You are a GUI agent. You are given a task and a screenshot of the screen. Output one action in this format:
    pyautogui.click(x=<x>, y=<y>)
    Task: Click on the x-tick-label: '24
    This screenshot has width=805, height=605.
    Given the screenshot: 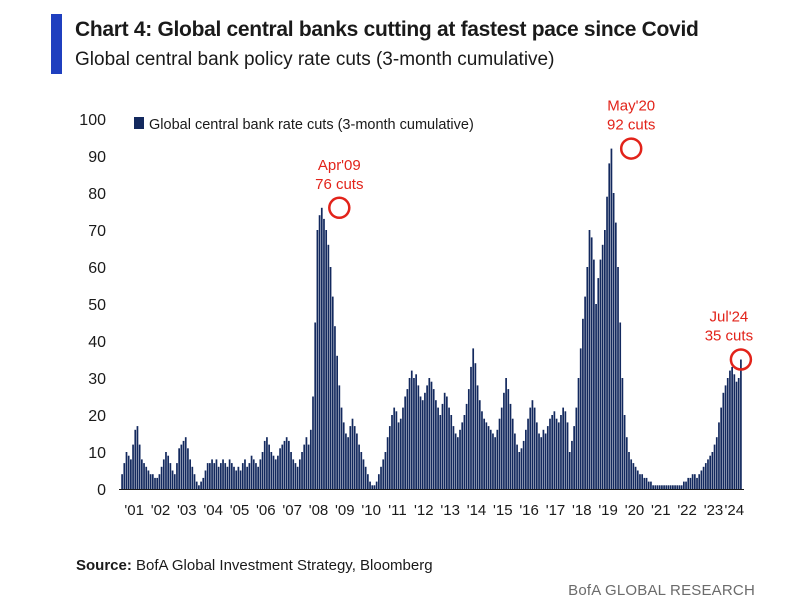 What is the action you would take?
    pyautogui.click(x=735, y=510)
    